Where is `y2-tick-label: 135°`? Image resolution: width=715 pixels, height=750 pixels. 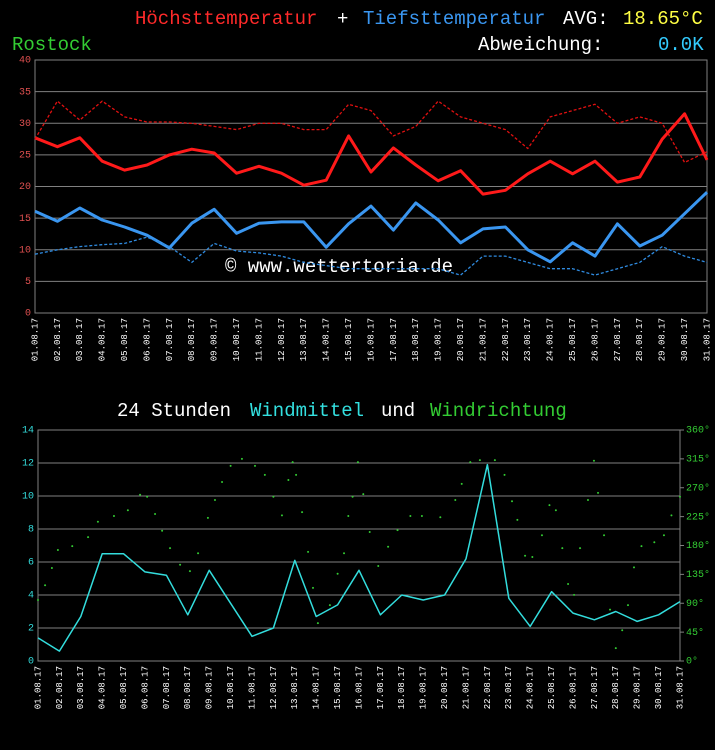
y2-tick-label: 135° is located at coordinates (698, 575).